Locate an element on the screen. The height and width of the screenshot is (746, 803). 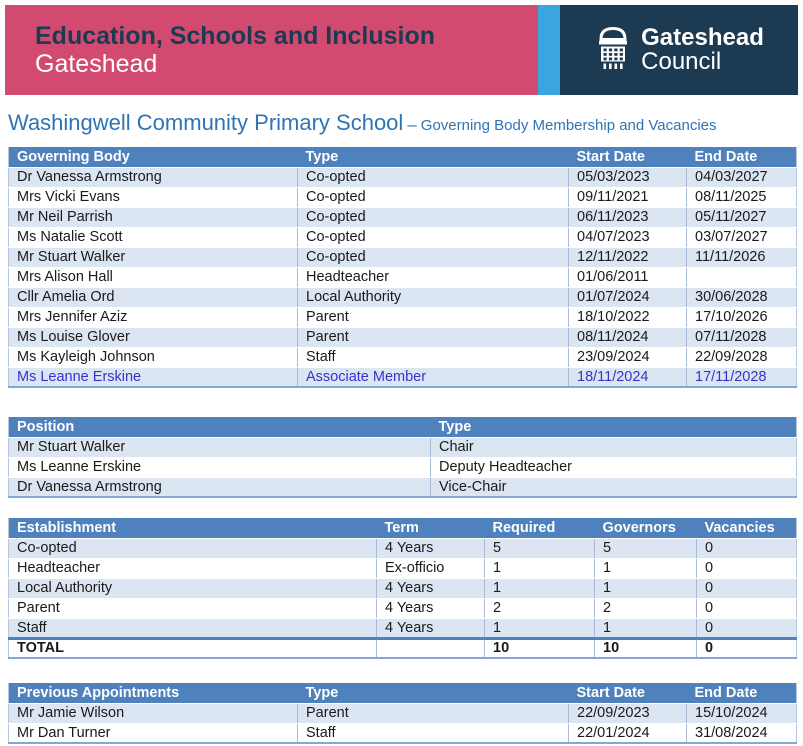
cell: 07/11/2028 is located at coordinates (741, 337).